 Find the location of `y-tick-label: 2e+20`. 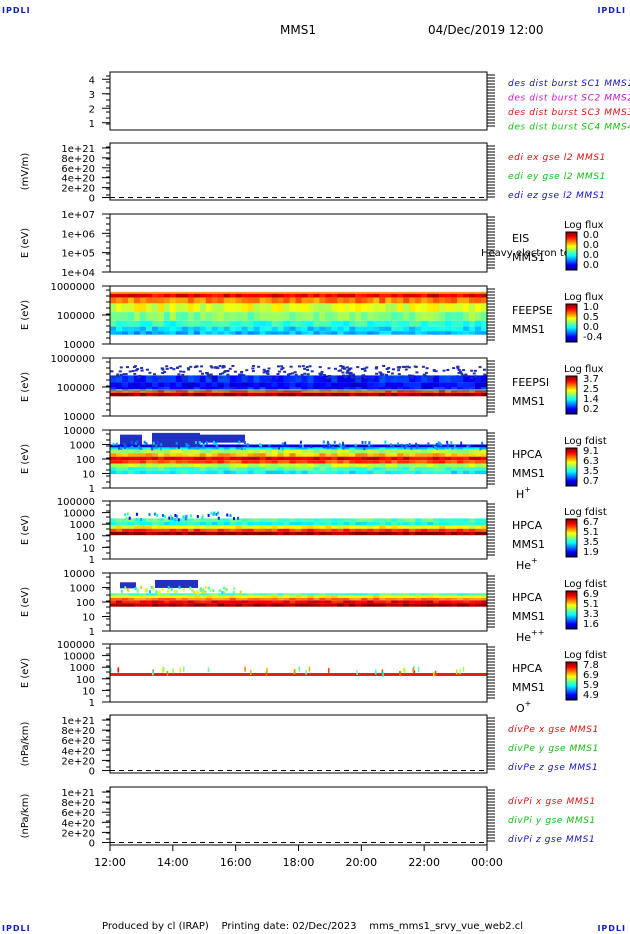

y-tick-label: 2e+20 is located at coordinates (78, 761).